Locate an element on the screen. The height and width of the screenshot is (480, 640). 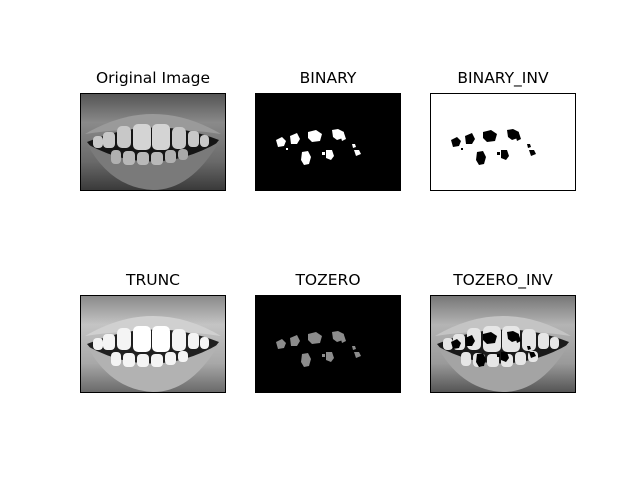
panel-title: BINARY_INV is located at coordinates (503, 78).